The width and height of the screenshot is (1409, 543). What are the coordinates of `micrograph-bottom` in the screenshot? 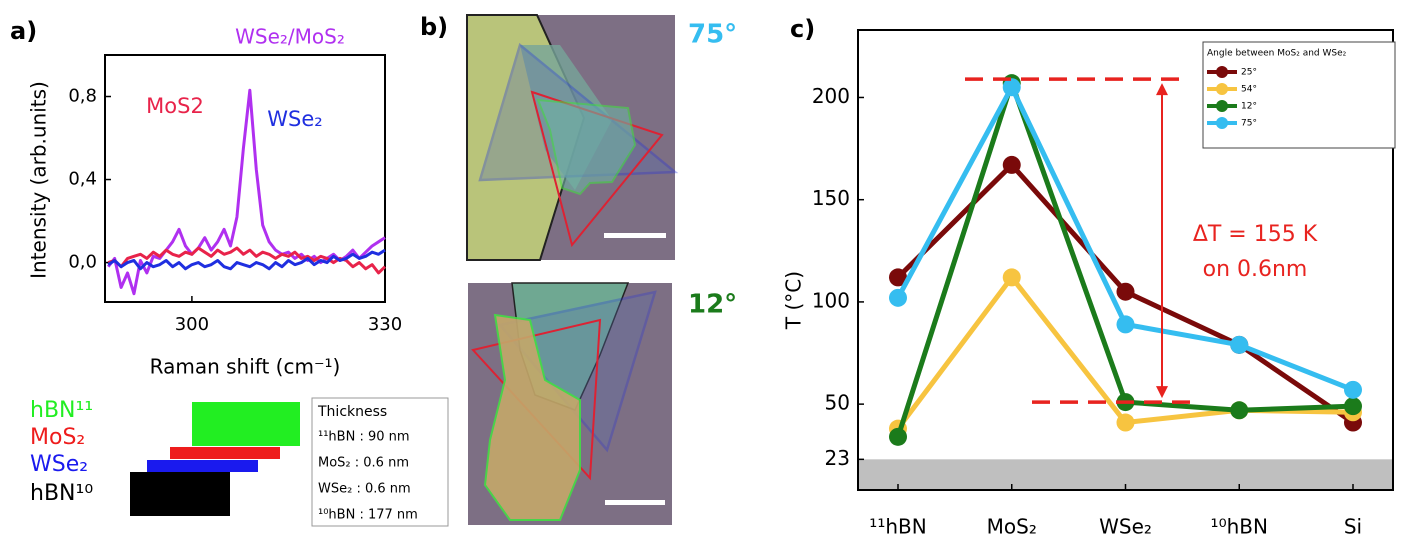 It's located at (570, 403).